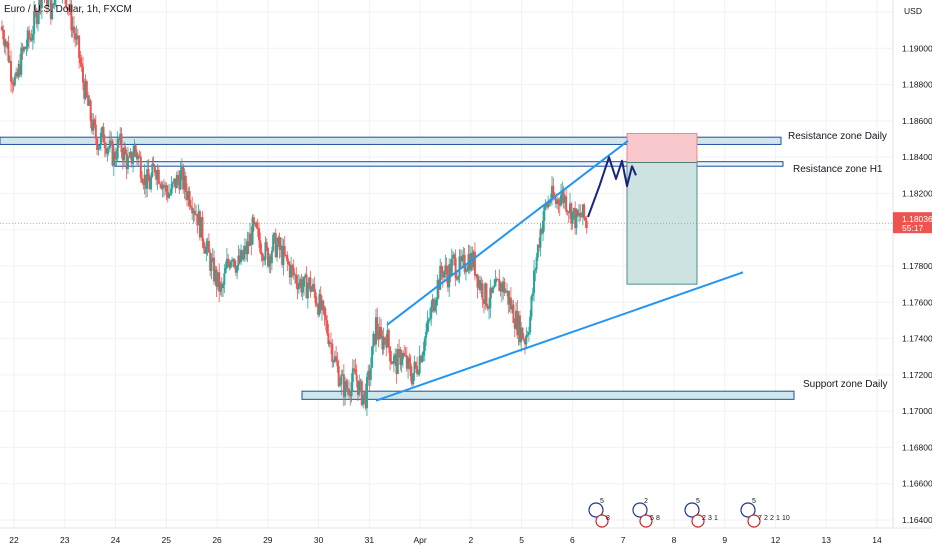 The height and width of the screenshot is (550, 932). I want to click on last-price-text: 1.18036, so click(917, 219).